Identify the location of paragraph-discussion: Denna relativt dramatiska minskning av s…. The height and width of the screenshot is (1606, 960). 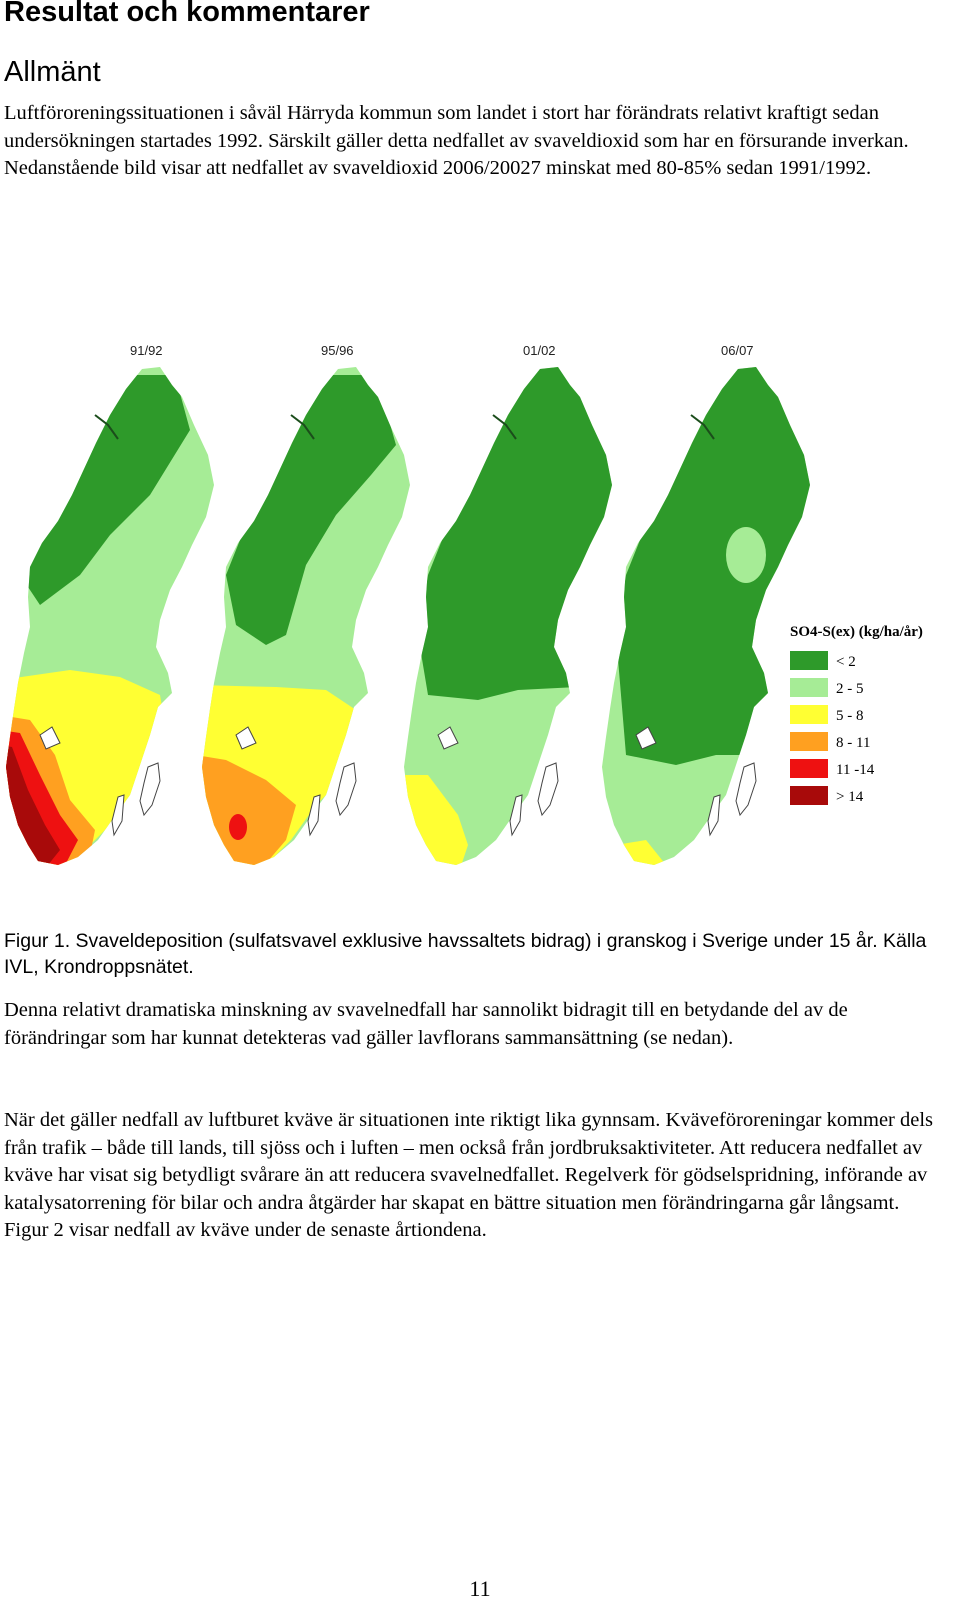
(426, 1024).